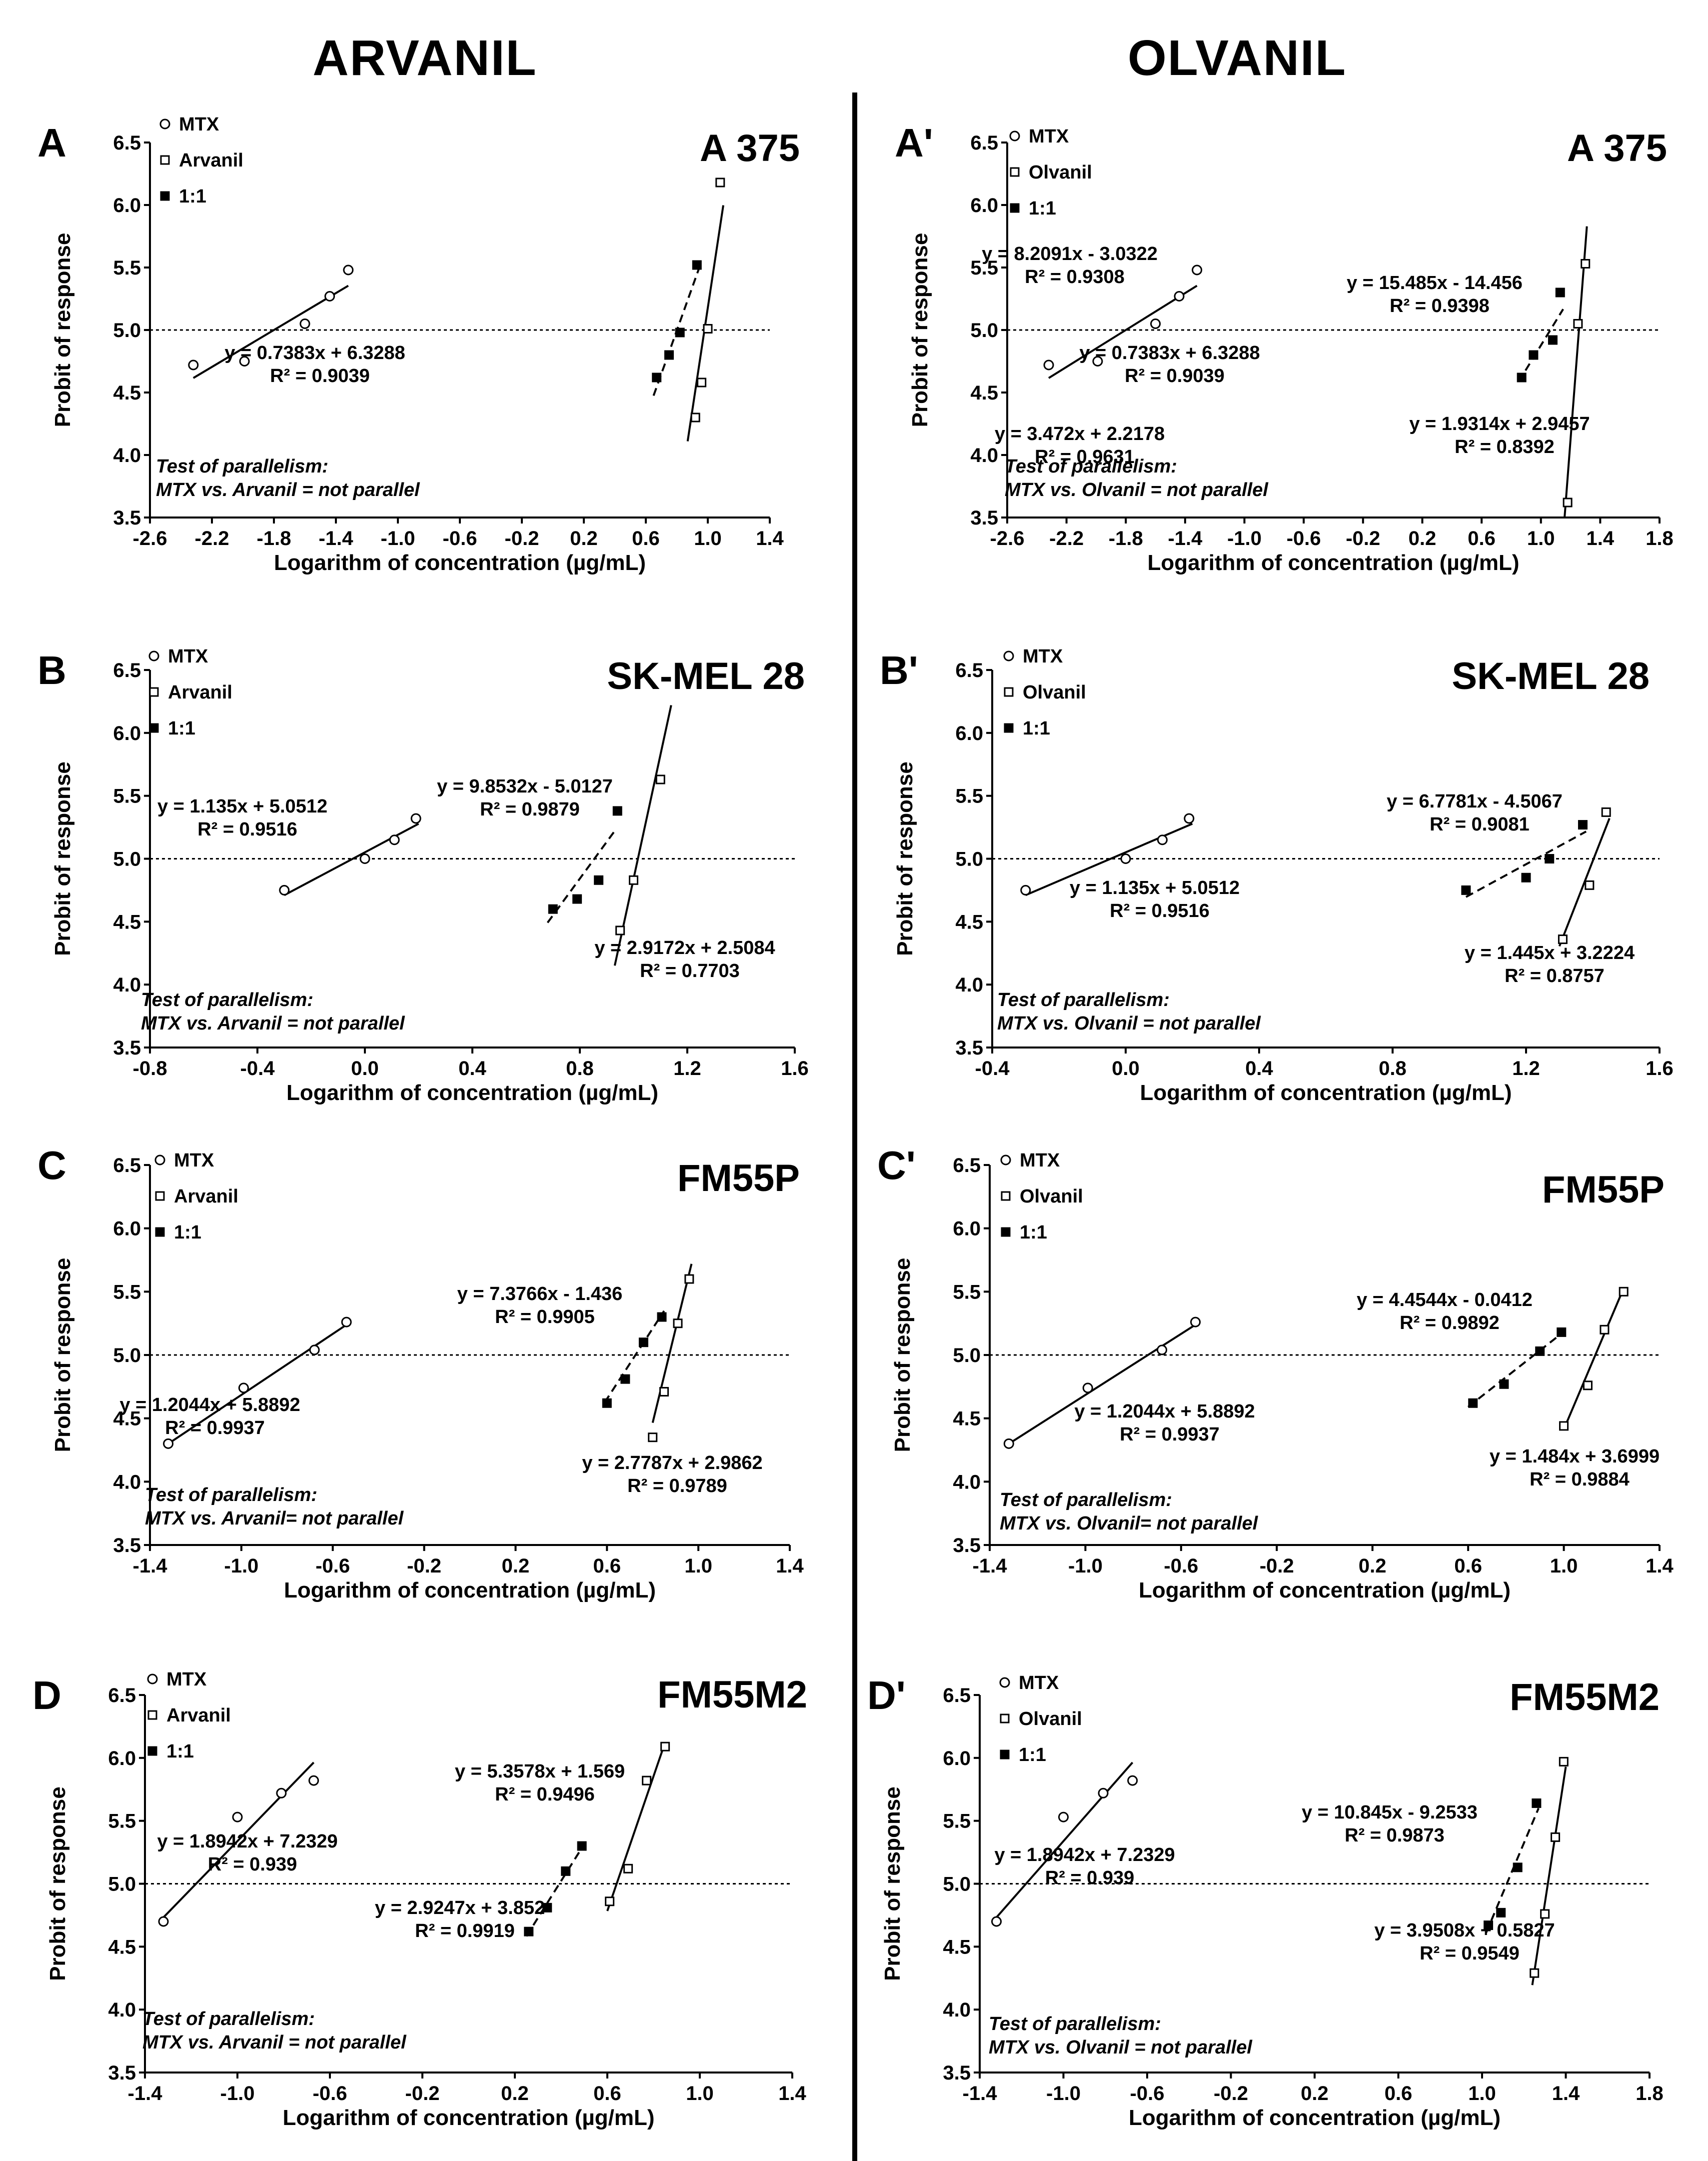 This screenshot has width=1708, height=2161. I want to click on fit-r-squared: R² = 0.8757, so click(1555, 976).